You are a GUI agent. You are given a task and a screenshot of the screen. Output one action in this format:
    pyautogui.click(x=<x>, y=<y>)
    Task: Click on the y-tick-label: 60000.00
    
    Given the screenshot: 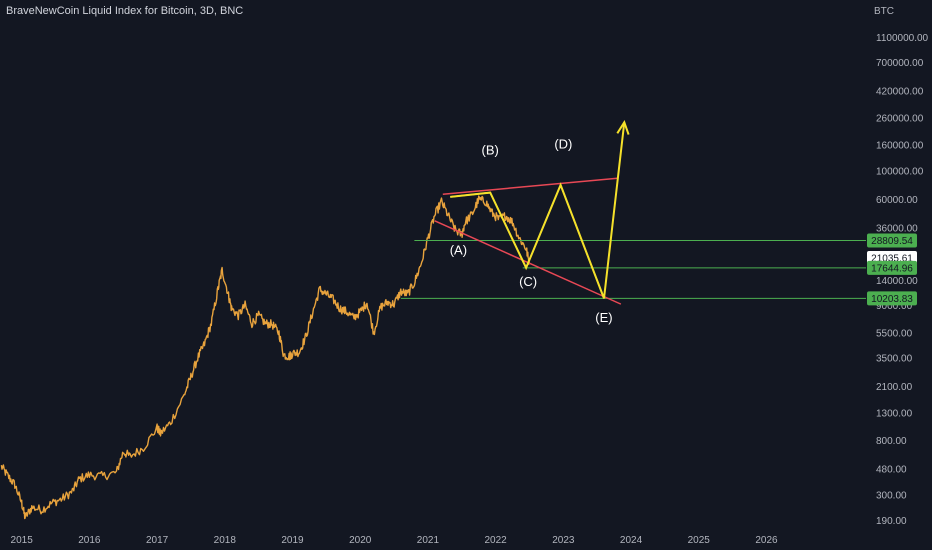 What is the action you would take?
    pyautogui.click(x=897, y=200)
    